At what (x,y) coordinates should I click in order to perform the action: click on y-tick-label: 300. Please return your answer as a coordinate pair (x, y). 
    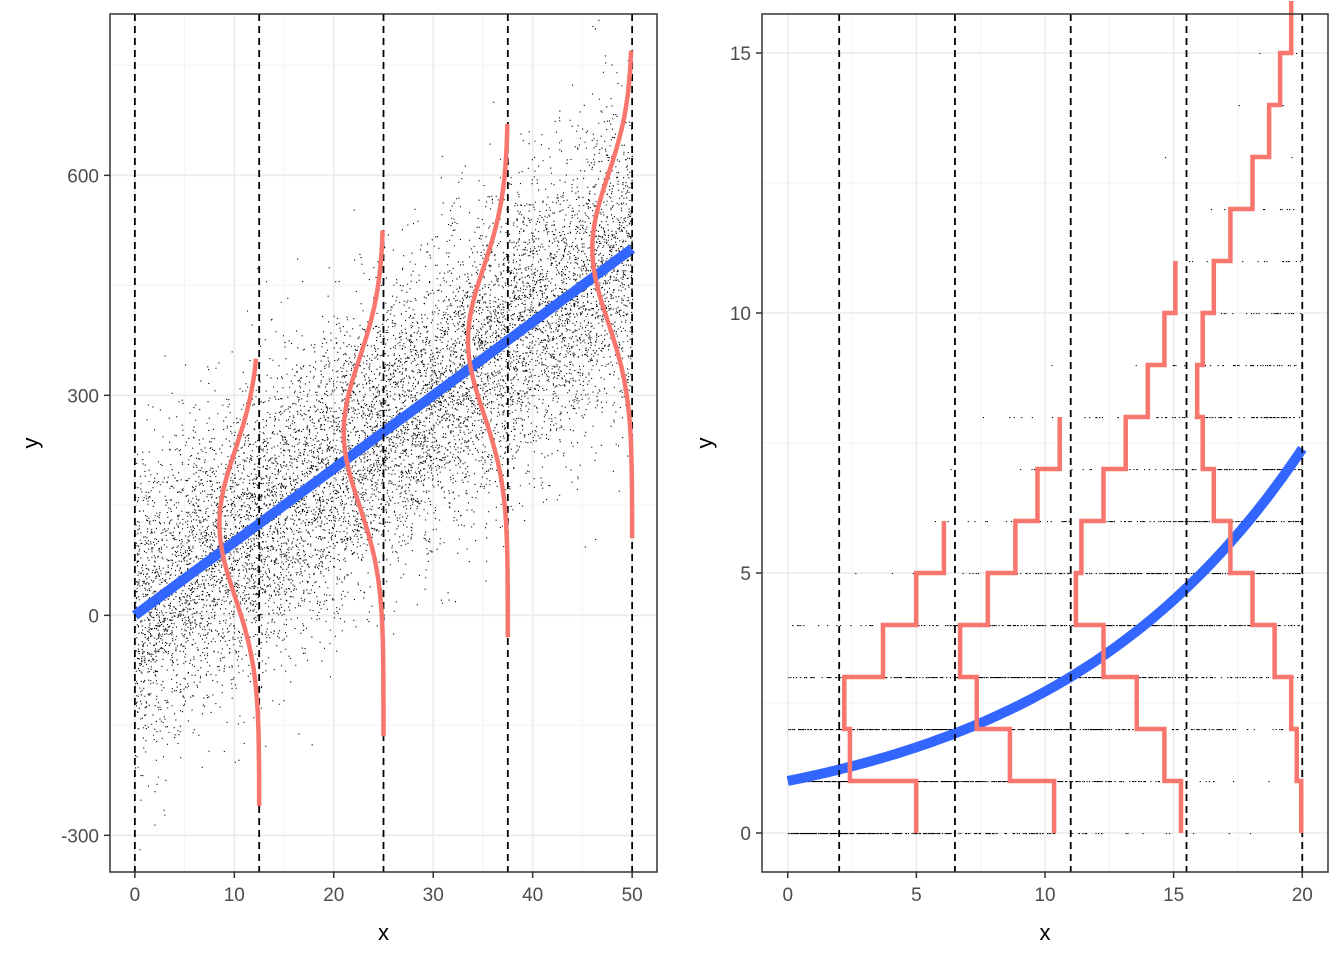
    Looking at the image, I should click on (83, 396).